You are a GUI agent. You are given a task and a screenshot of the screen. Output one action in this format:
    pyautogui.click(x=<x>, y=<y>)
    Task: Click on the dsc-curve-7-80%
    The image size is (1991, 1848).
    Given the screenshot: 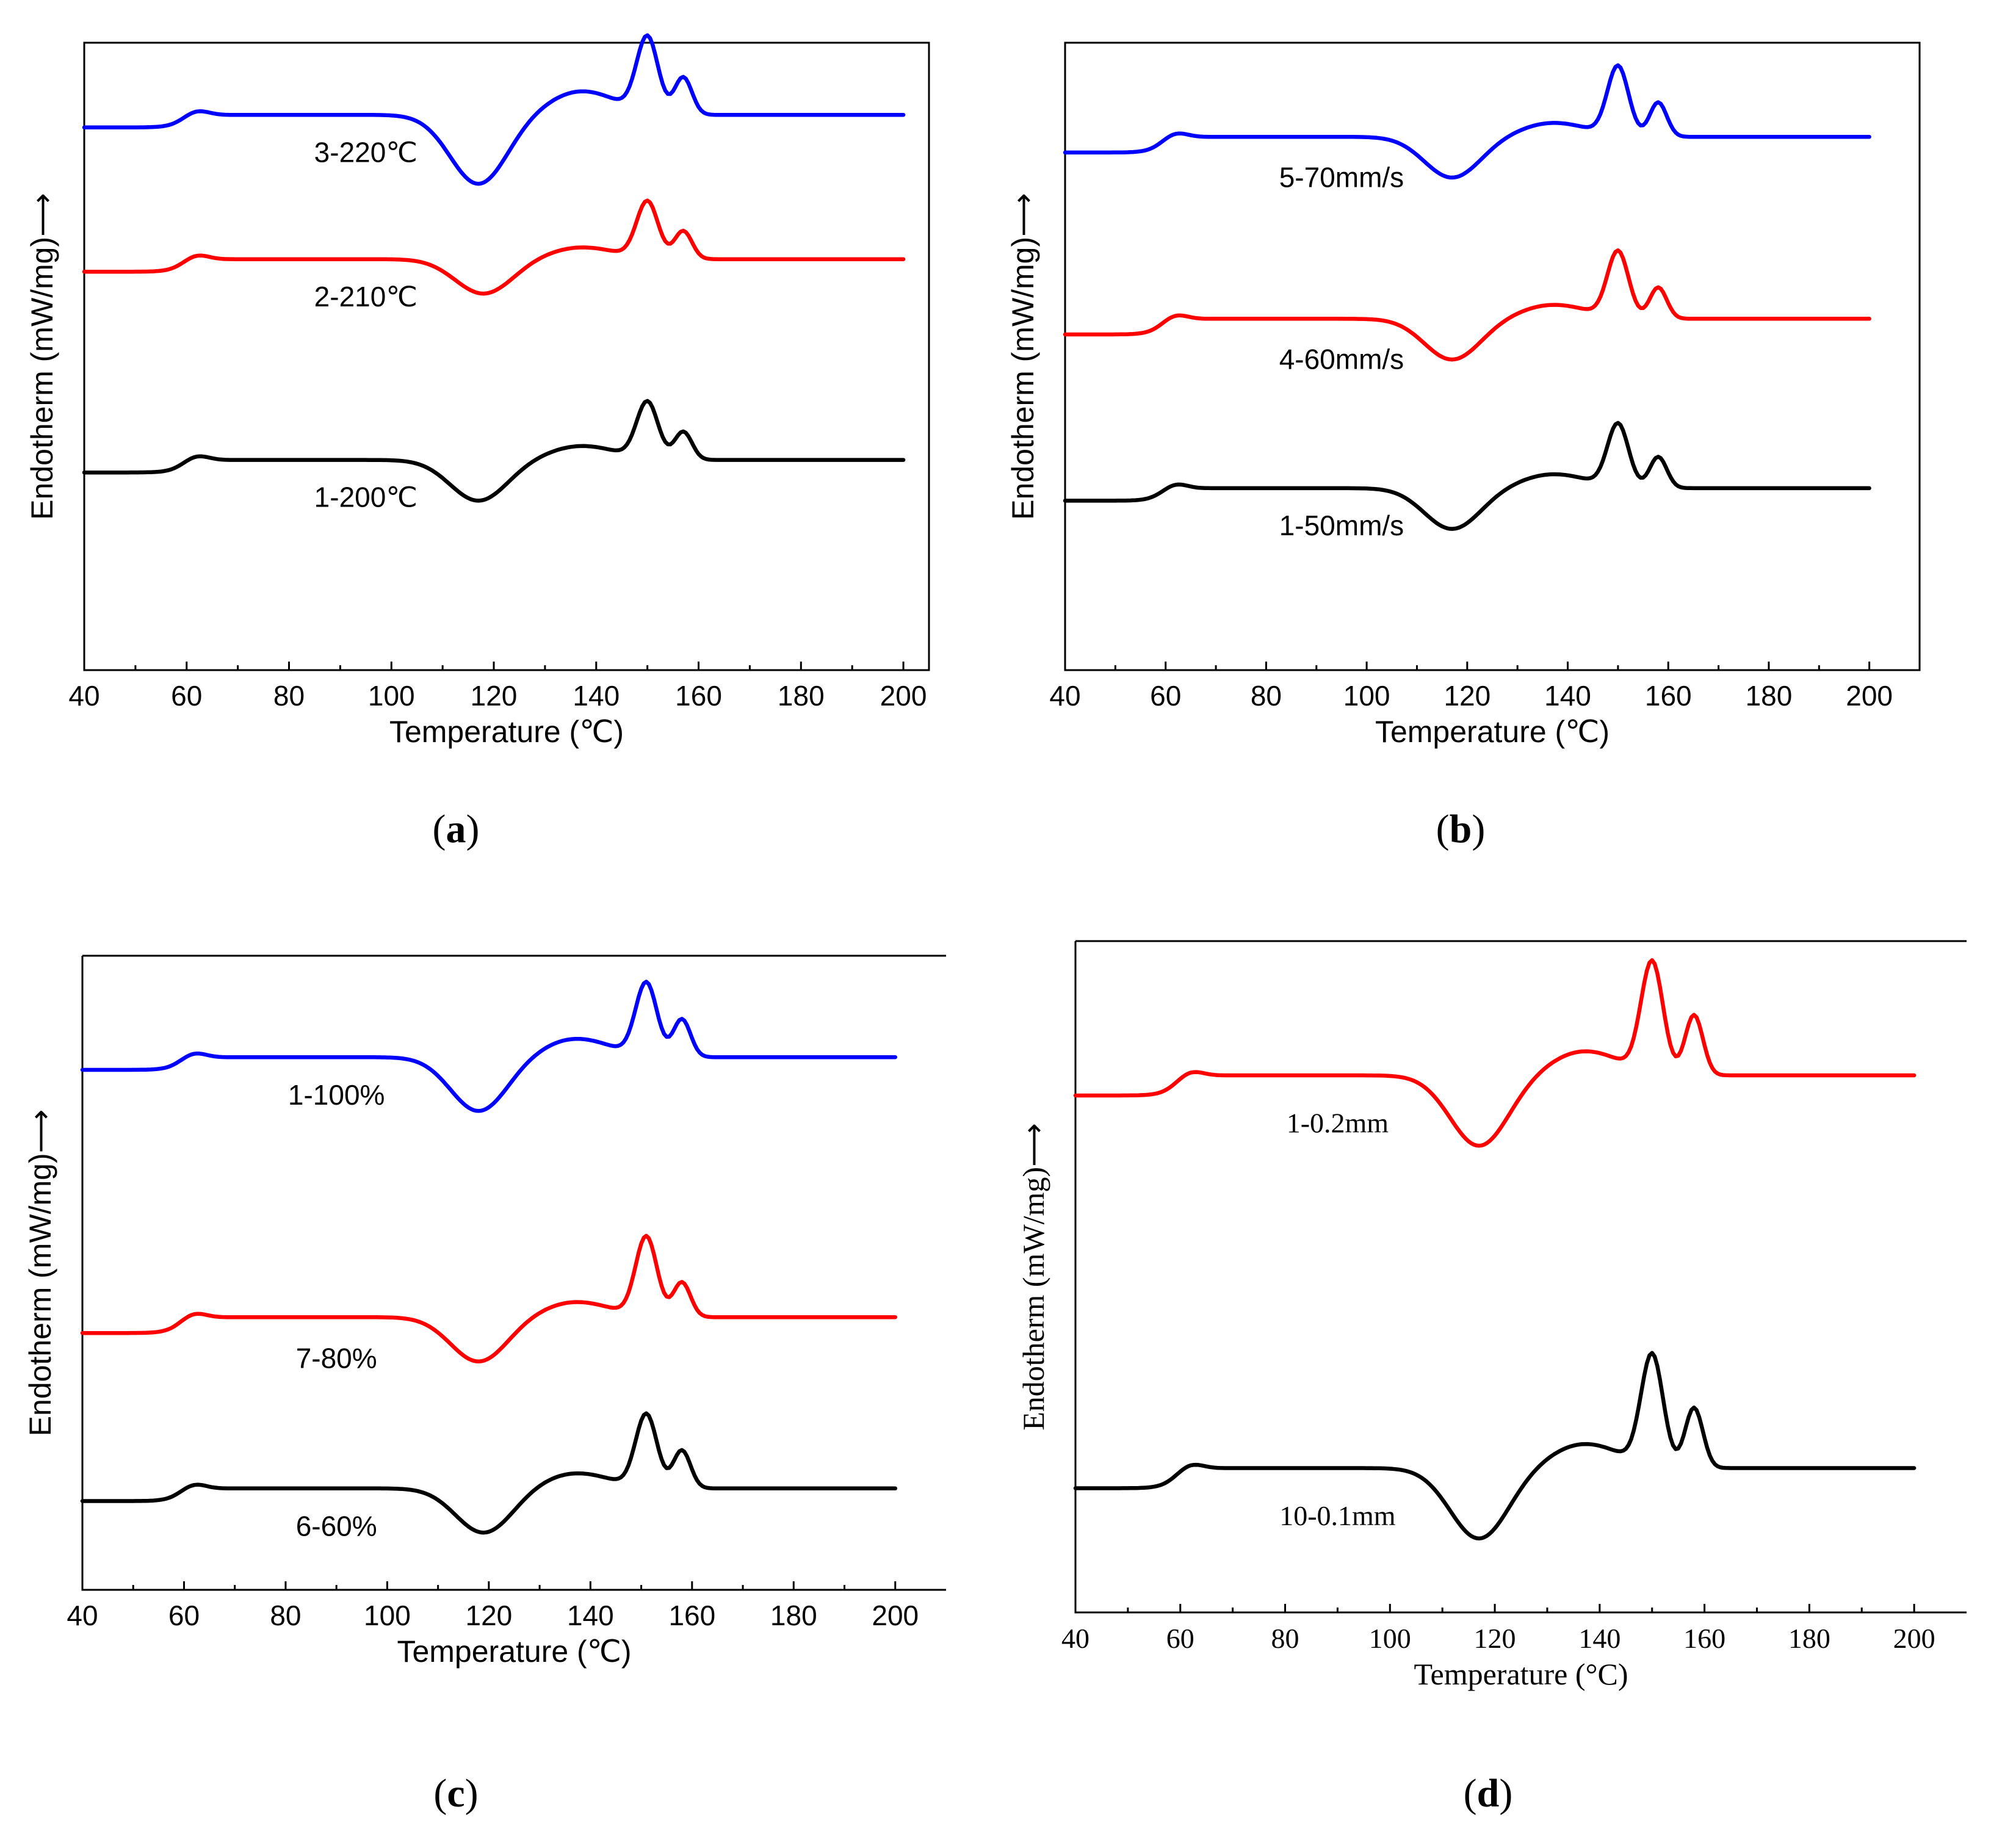 What is the action you would take?
    pyautogui.click(x=489, y=1299)
    